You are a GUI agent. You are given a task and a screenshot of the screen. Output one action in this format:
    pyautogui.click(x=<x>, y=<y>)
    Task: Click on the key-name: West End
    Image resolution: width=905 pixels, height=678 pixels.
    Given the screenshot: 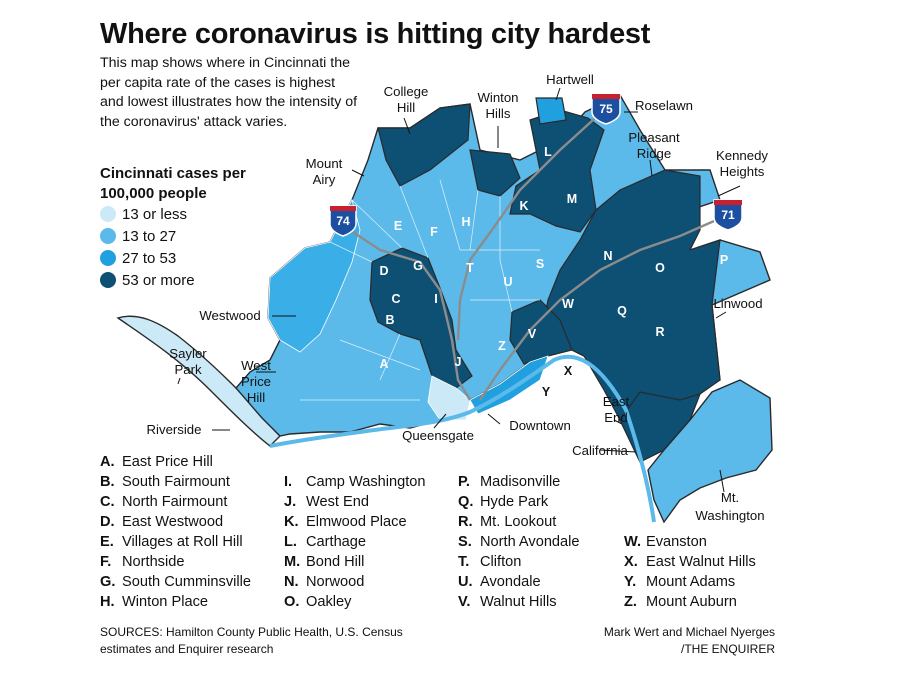 What is the action you would take?
    pyautogui.click(x=337, y=502)
    